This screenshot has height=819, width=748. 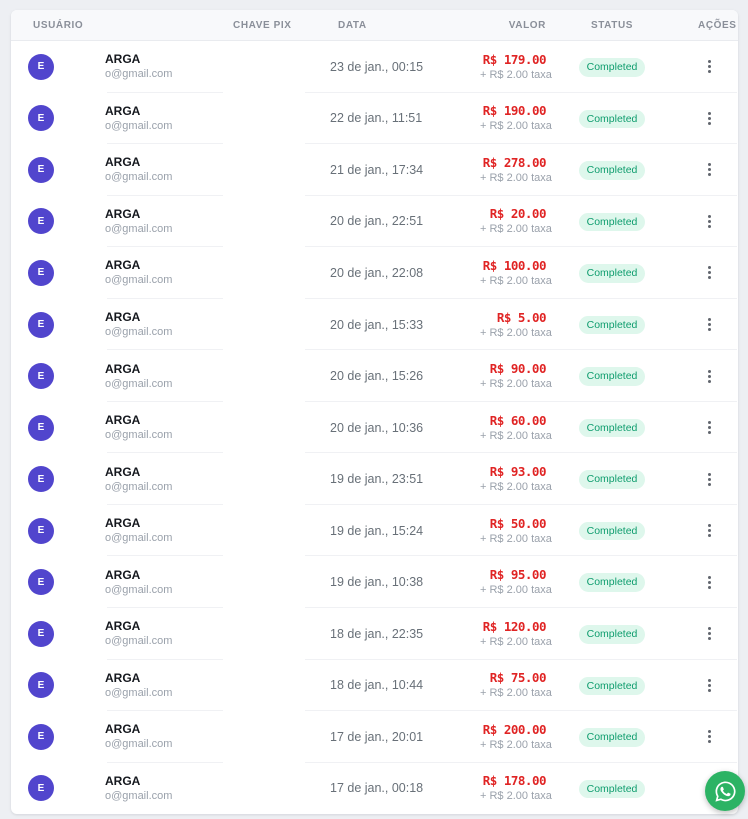 What do you see at coordinates (376, 118) in the screenshot?
I see `date-cell: 22 de jan., 11:51` at bounding box center [376, 118].